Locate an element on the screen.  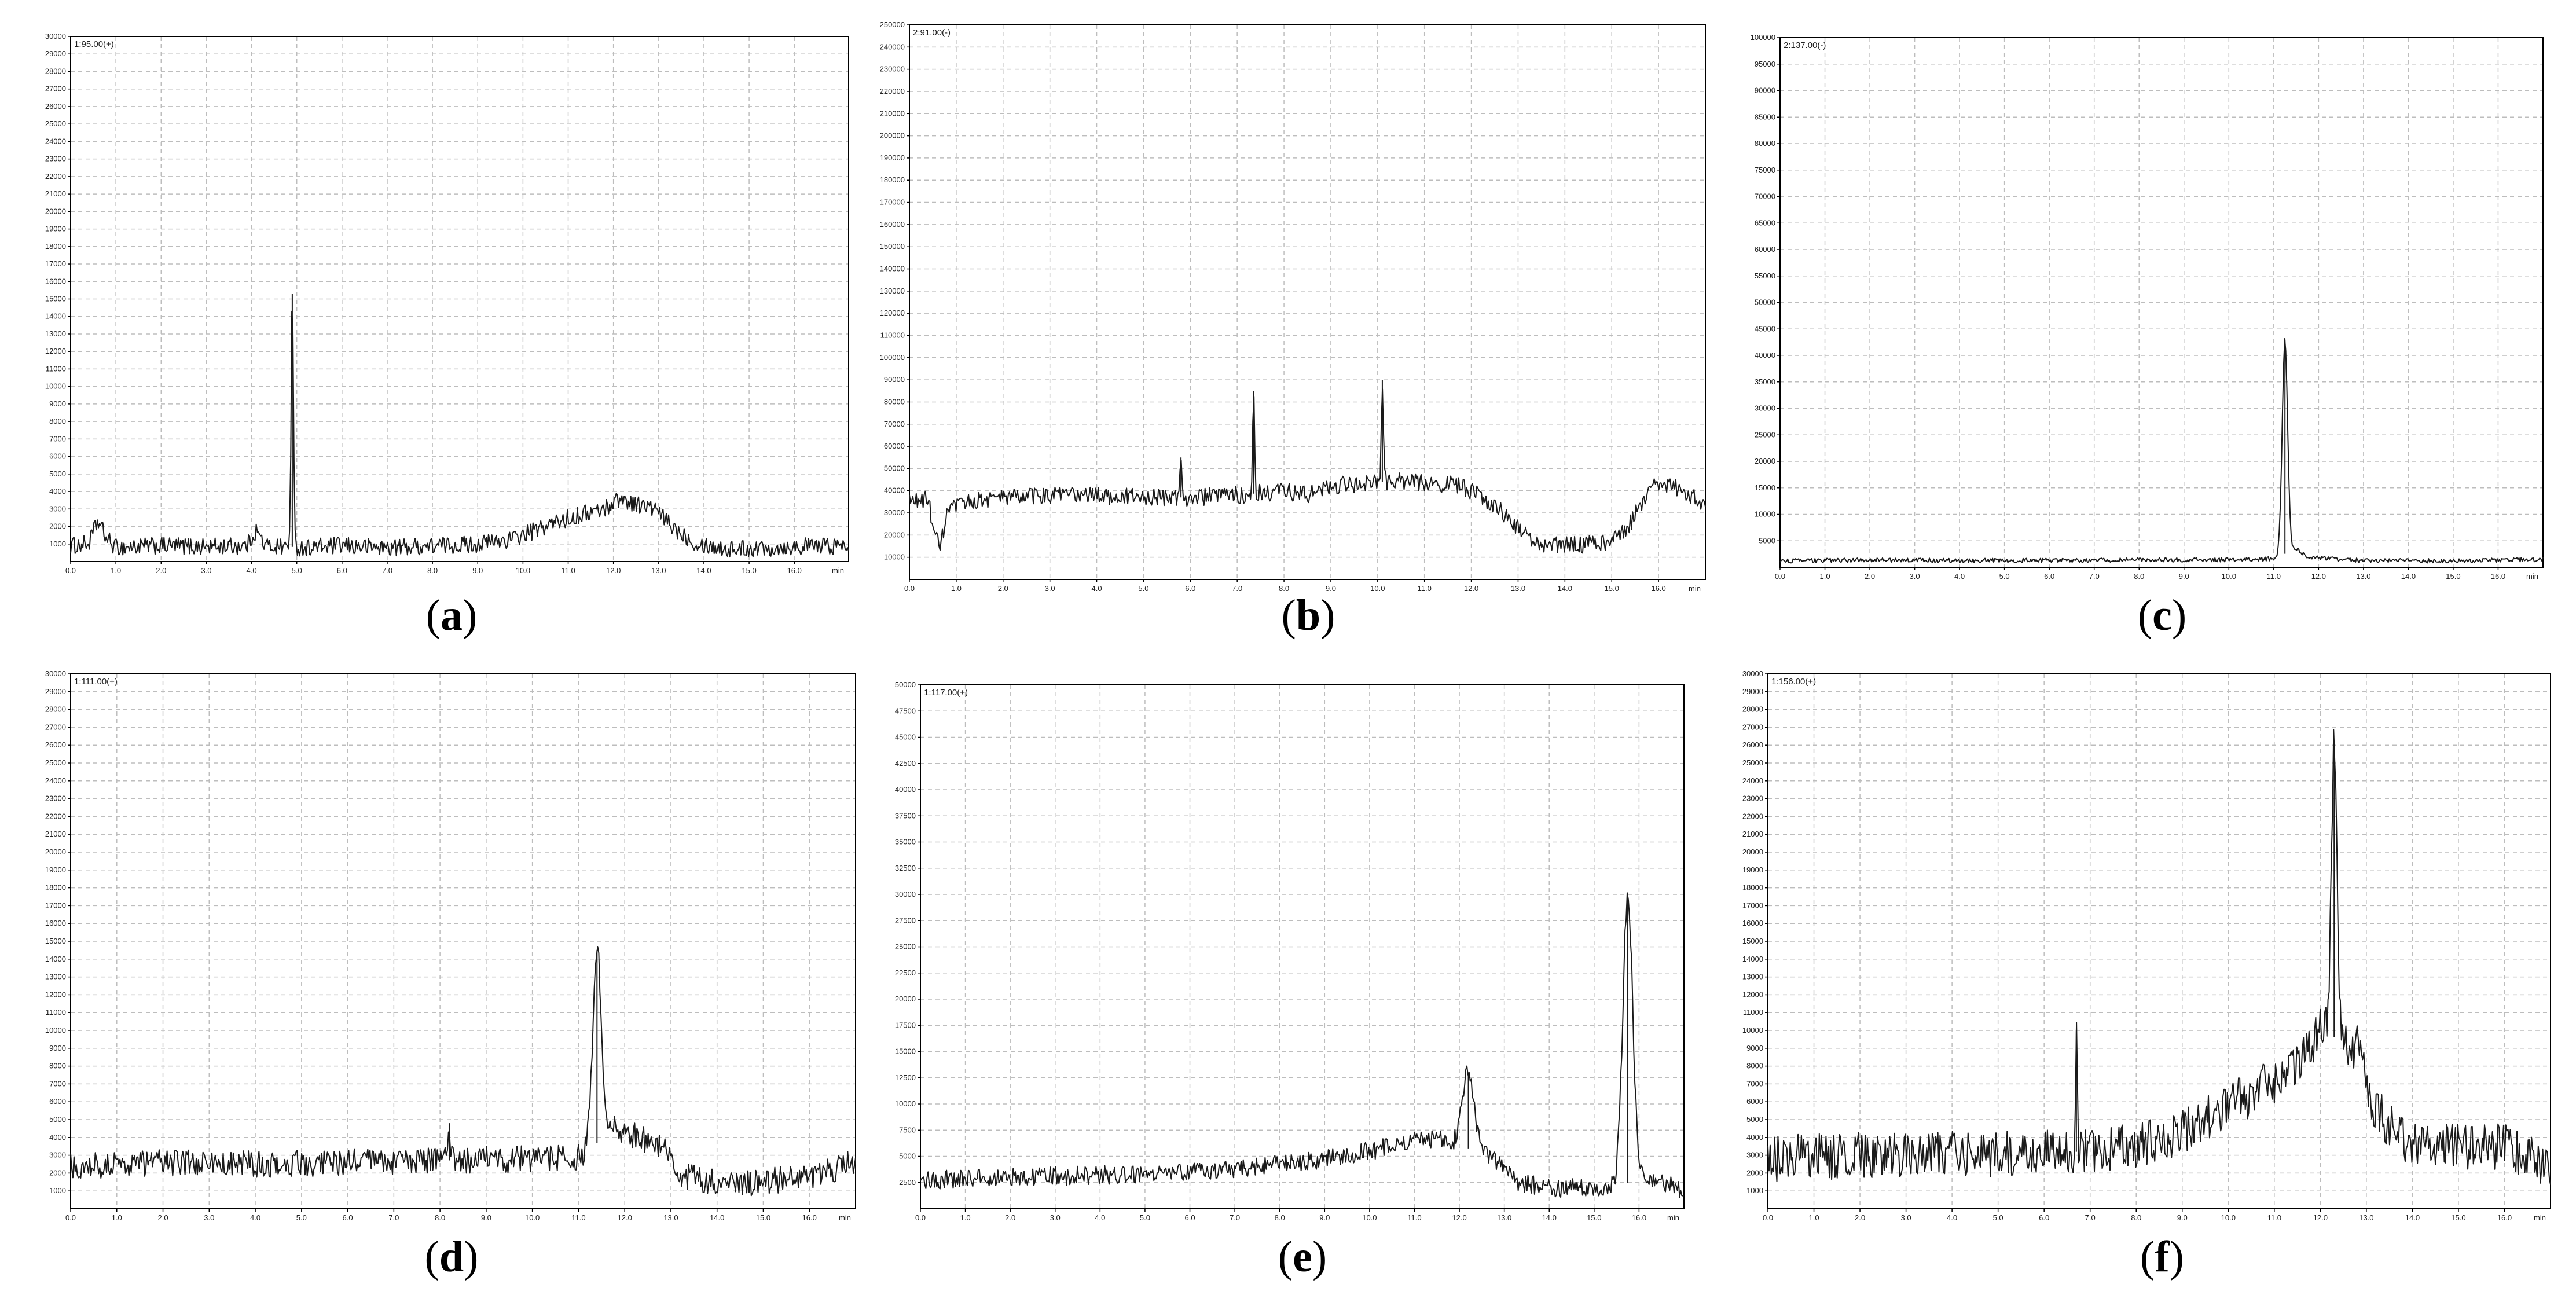
y-tick-label: 8000 is located at coordinates (57, 1066).